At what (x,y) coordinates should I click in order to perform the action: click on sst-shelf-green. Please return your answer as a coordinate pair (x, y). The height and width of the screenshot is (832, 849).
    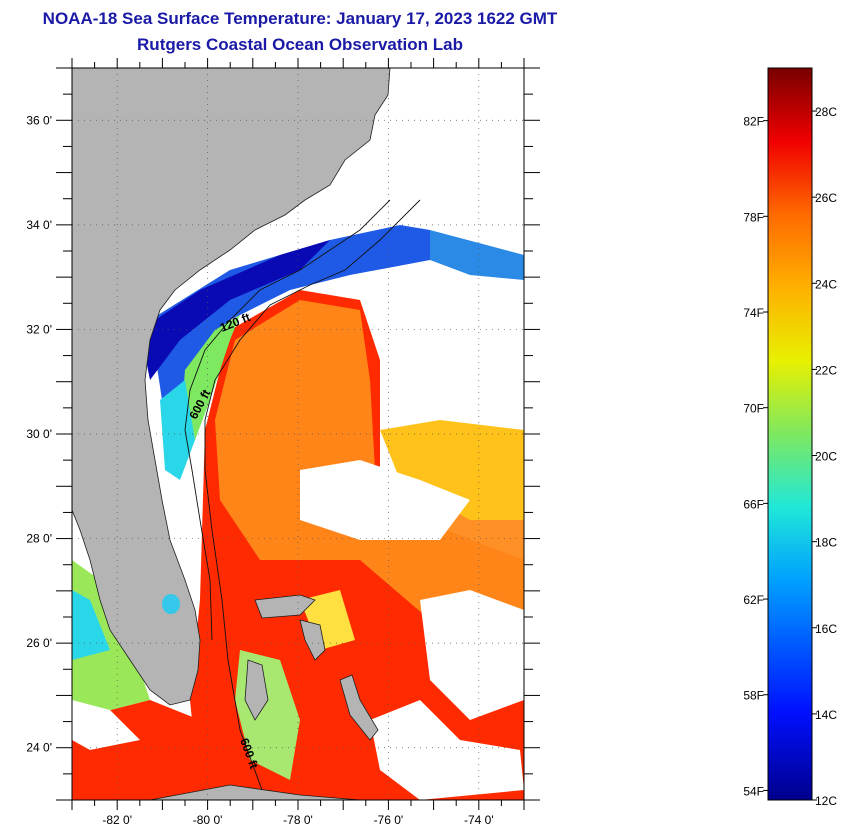
    Looking at the image, I should click on (210, 377).